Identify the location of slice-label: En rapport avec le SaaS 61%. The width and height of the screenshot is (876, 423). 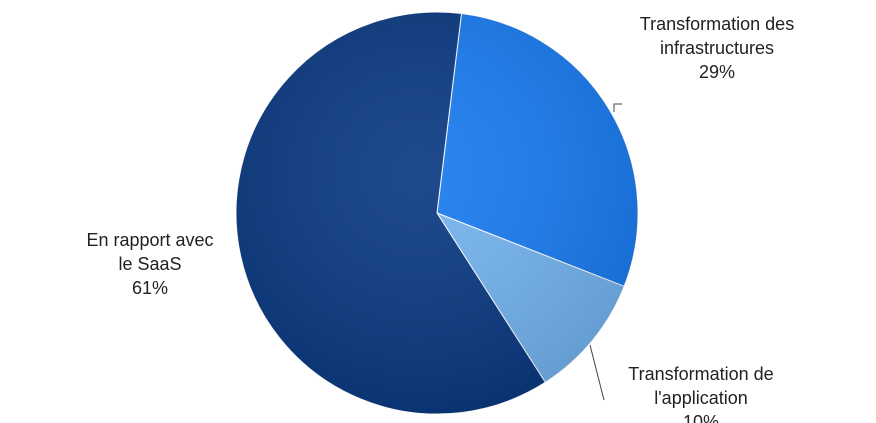
(150, 264).